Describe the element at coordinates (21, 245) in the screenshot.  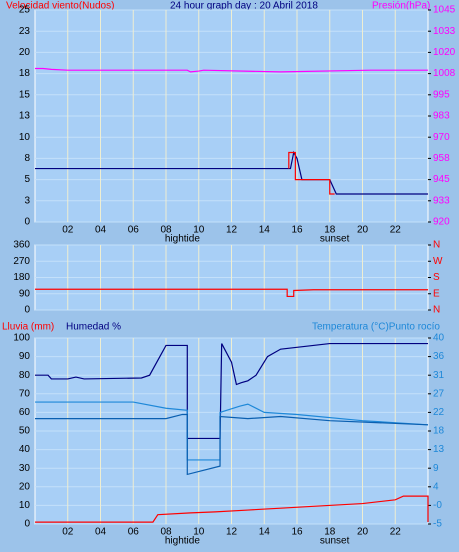
I see `y-tick-label: 360` at that location.